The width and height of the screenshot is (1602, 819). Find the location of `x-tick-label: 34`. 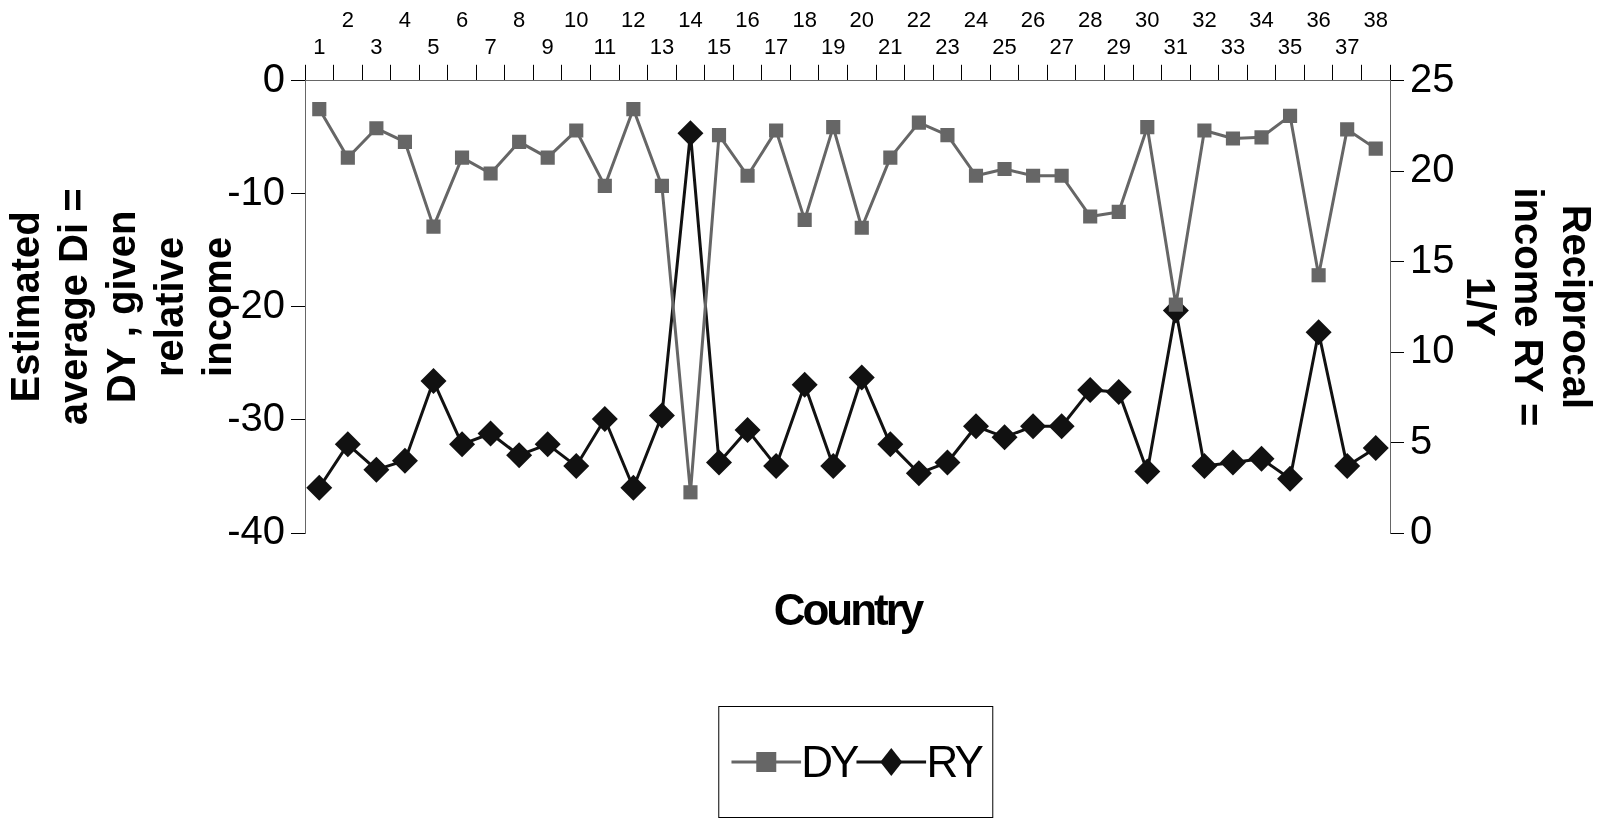

x-tick-label: 34 is located at coordinates (1261, 20).